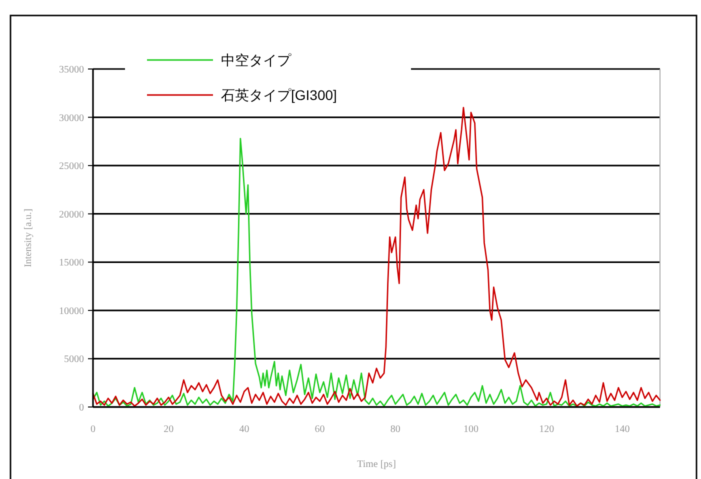  Describe the element at coordinates (376, 464) in the screenshot. I see `x-axis-title: Time [ps]` at that location.